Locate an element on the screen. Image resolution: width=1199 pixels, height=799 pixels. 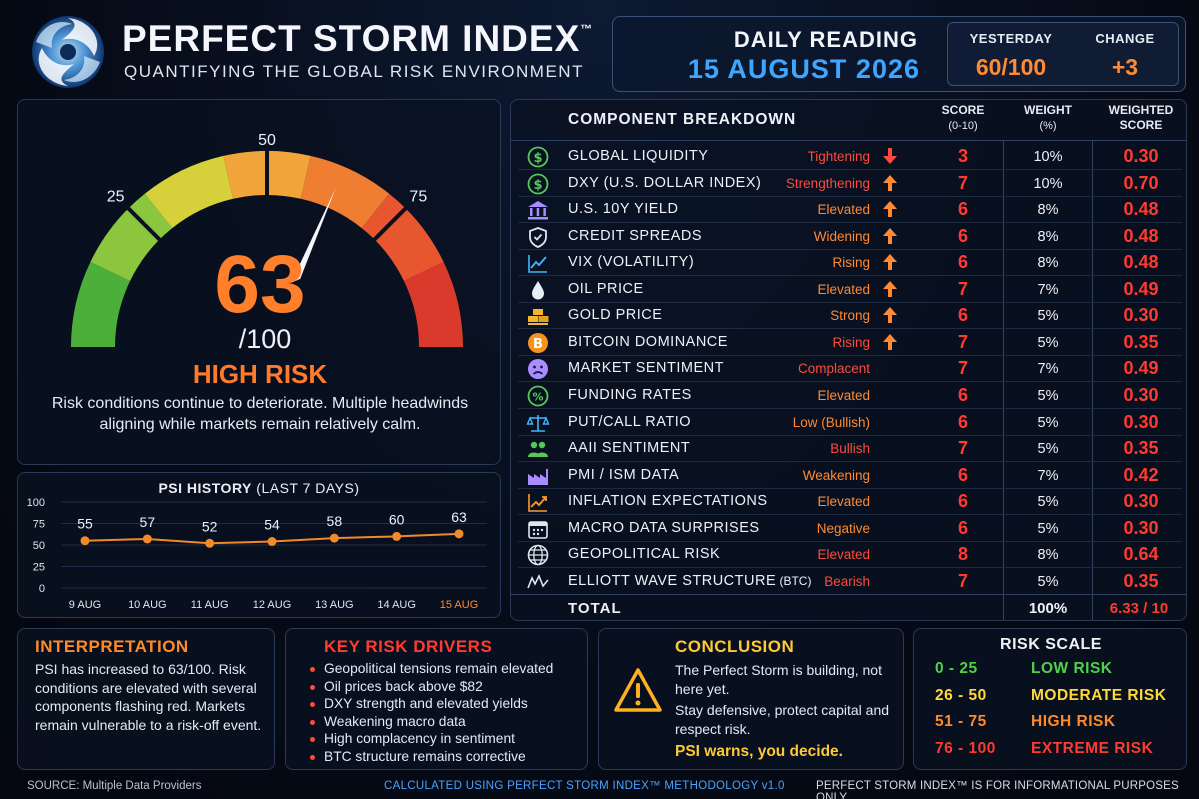
component-status: Rising is located at coordinates (851, 342).